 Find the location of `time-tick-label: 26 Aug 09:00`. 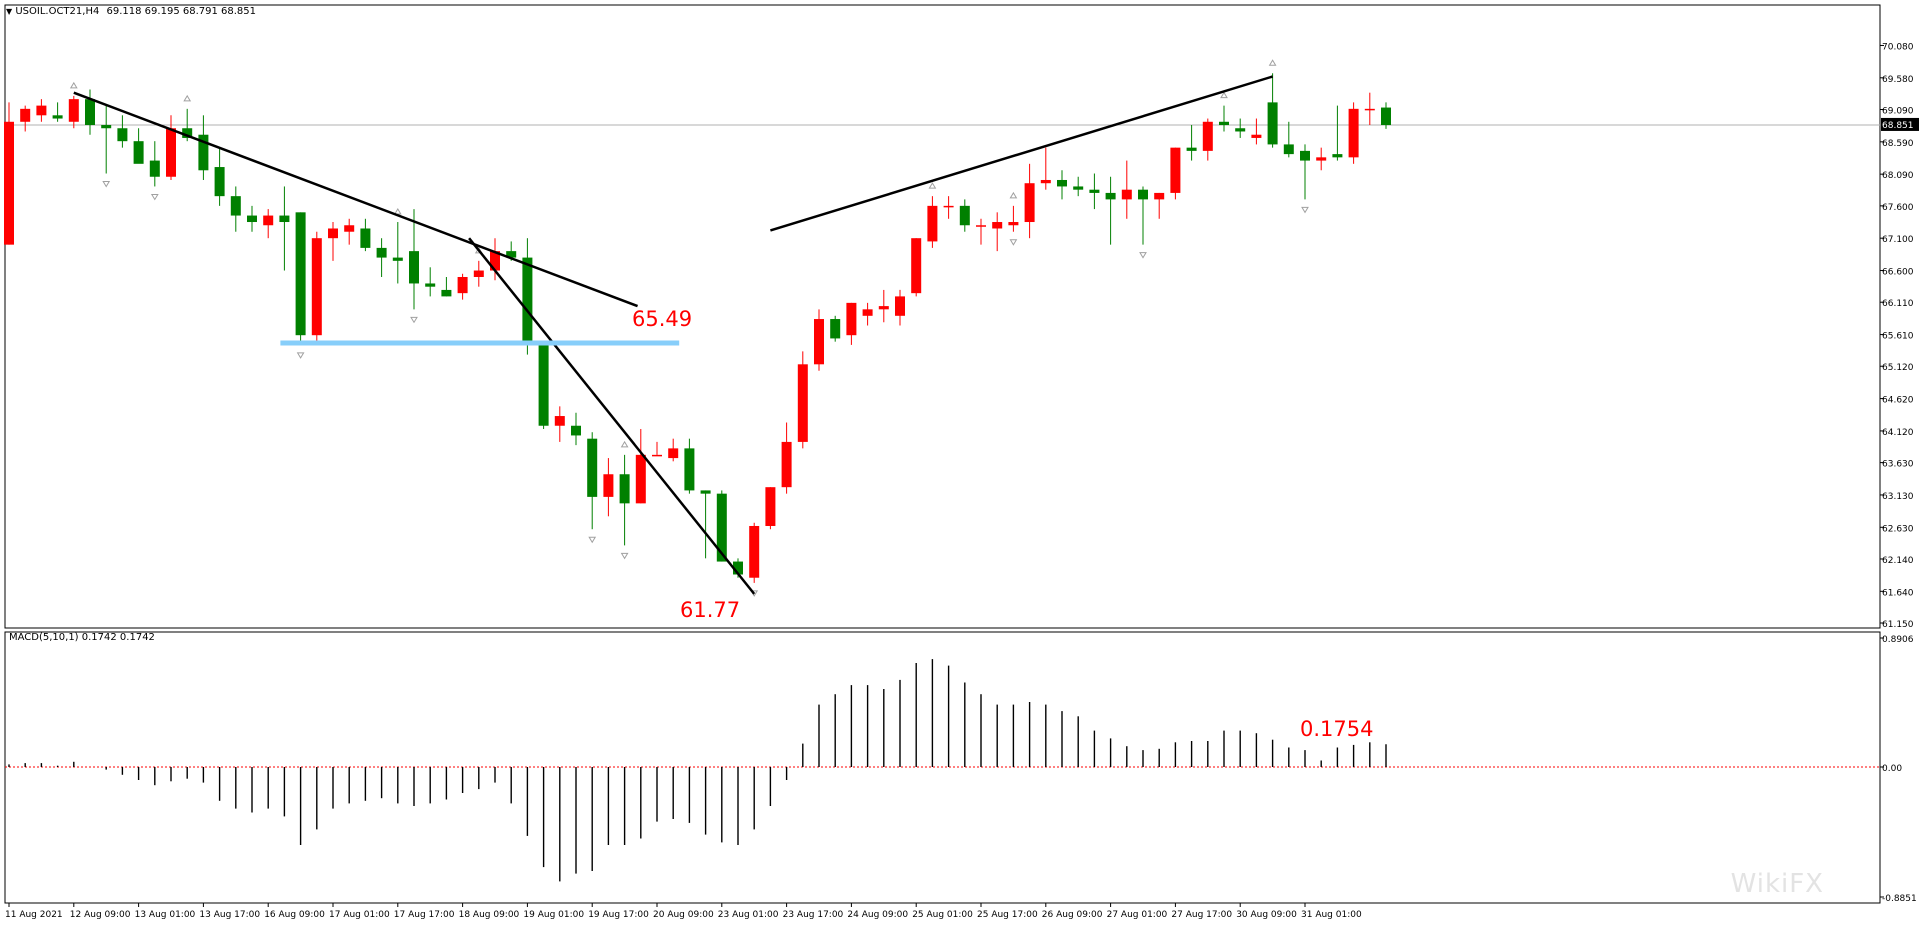

time-tick-label: 26 Aug 09:00 is located at coordinates (1072, 915).